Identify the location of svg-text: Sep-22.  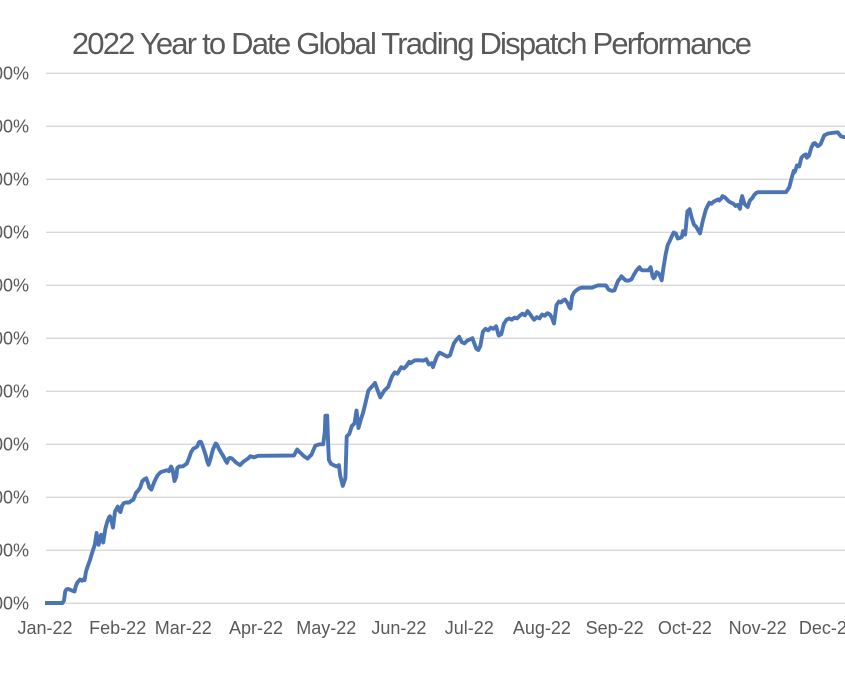
(615, 628).